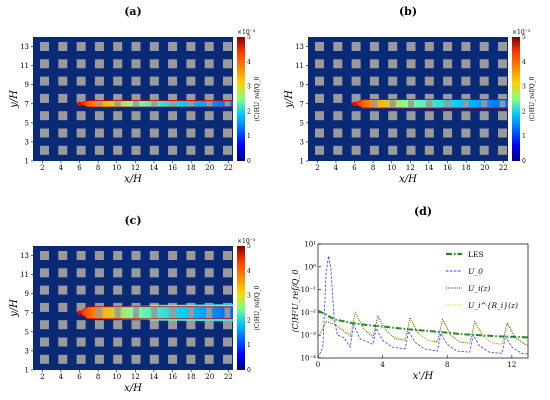  Describe the element at coordinates (423, 376) in the screenshot. I see `x-axis-label: x'/H` at that location.